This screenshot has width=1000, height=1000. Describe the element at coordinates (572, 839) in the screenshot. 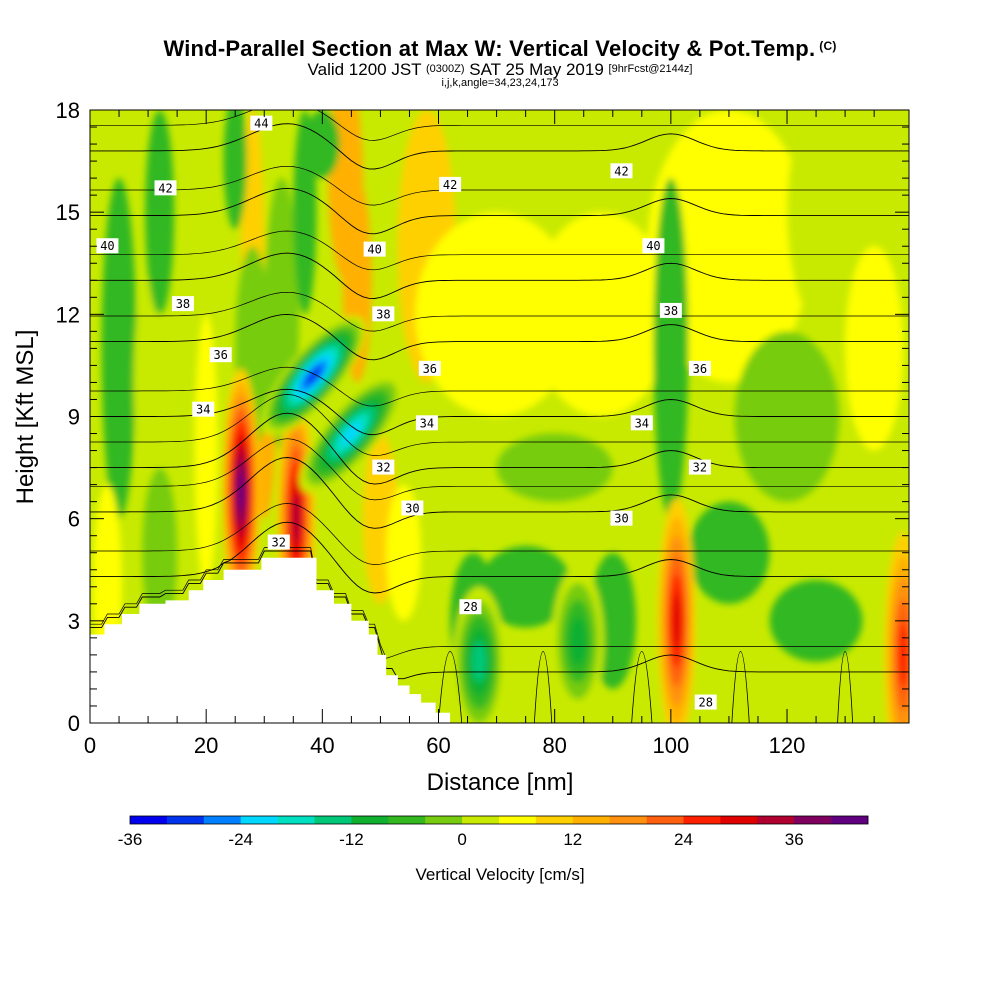

I see `colorbar-tick-label: 12` at that location.